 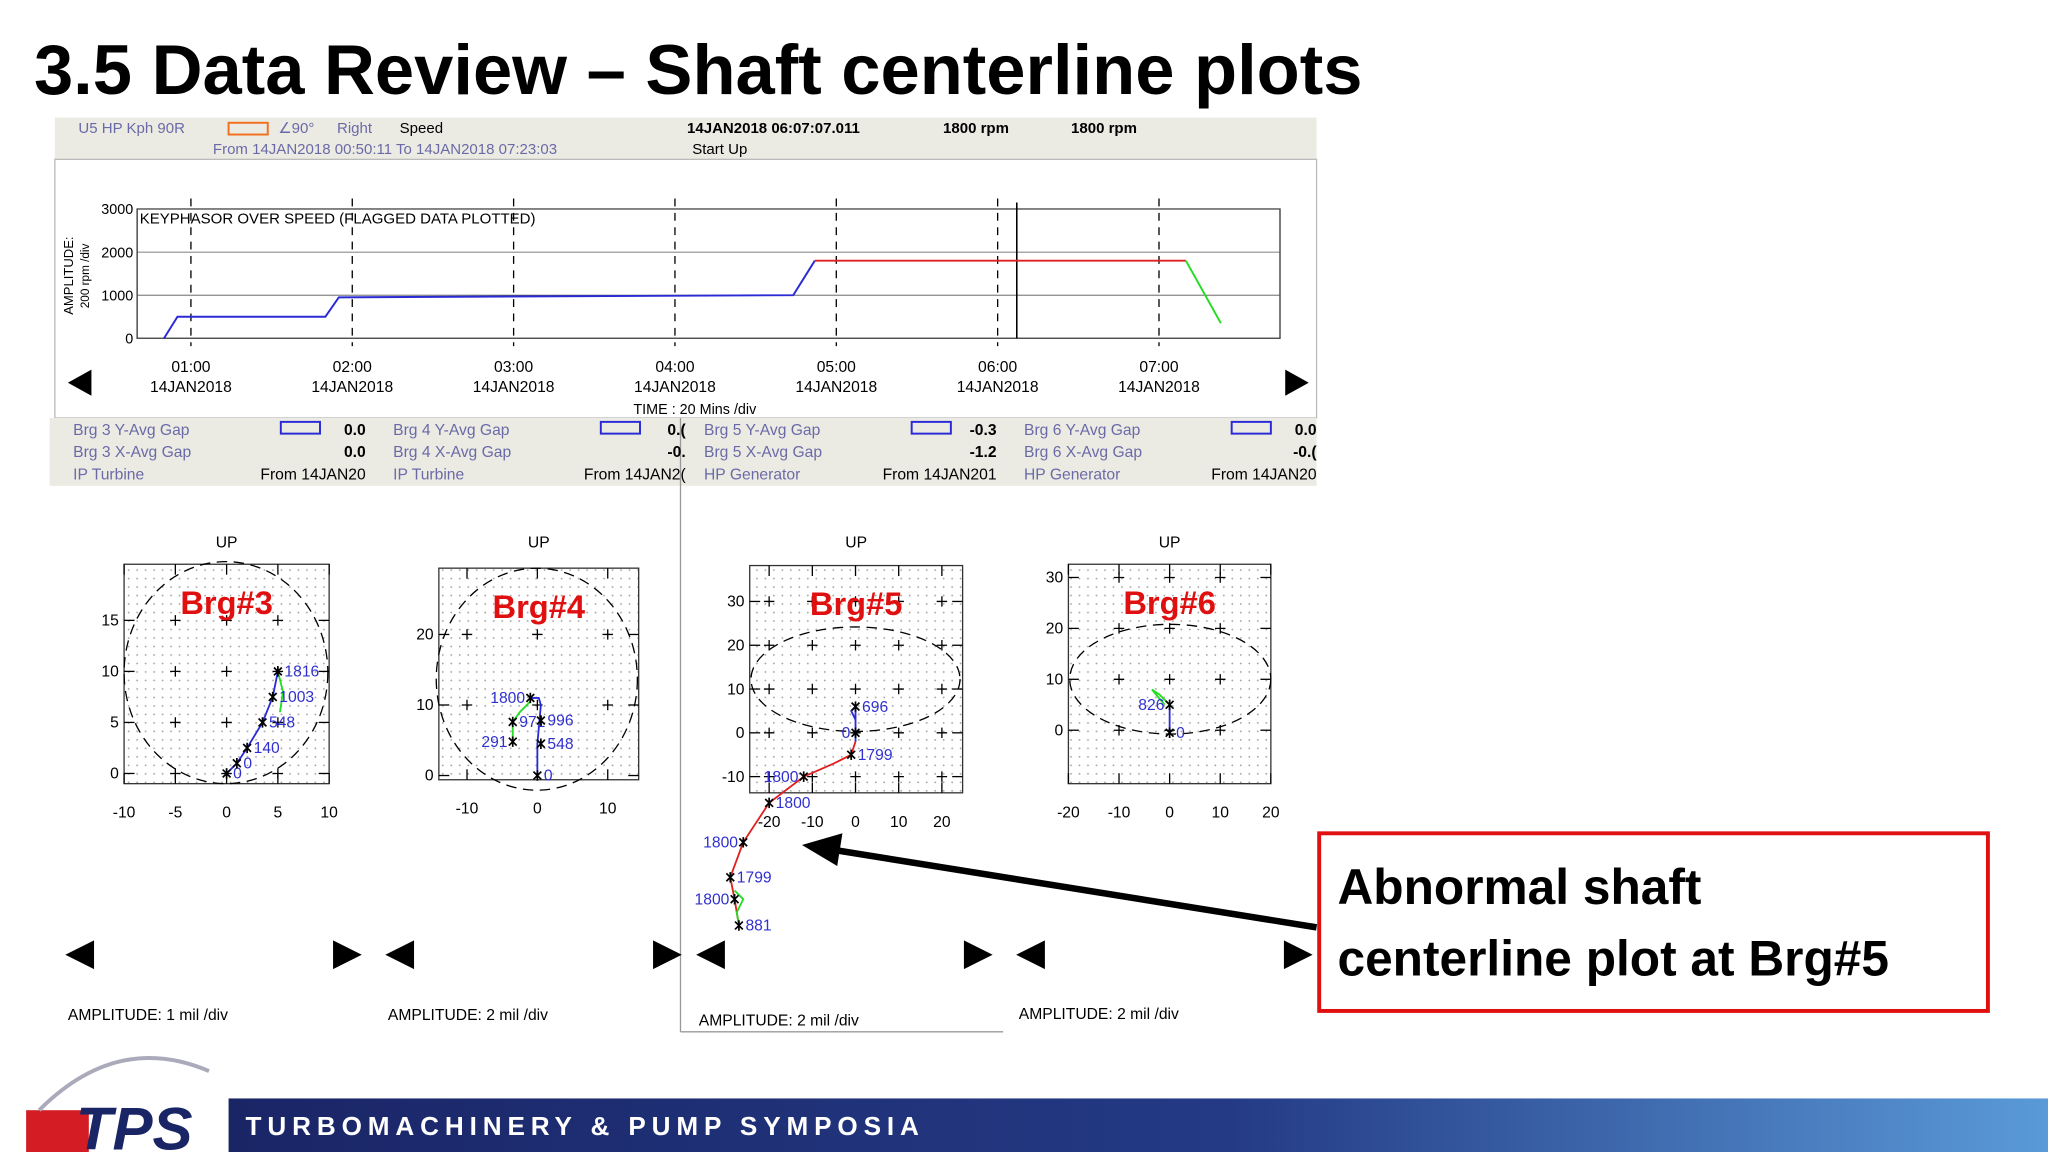 What do you see at coordinates (674, 367) in the screenshot?
I see `x-tick-label: 04:00` at bounding box center [674, 367].